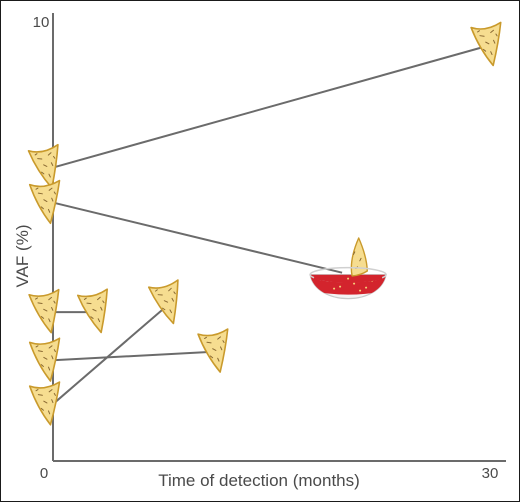 The image size is (520, 502). Describe the element at coordinates (348, 268) in the screenshot. I see `salsa-bowl-icon` at that location.